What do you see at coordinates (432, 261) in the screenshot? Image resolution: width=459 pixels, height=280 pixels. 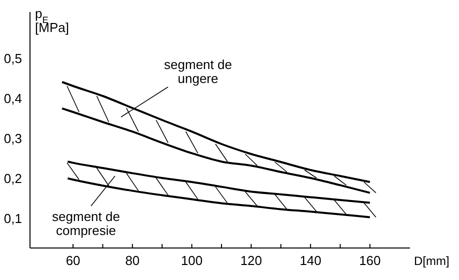 I see `x-axis-title: D[mm]` at bounding box center [432, 261].